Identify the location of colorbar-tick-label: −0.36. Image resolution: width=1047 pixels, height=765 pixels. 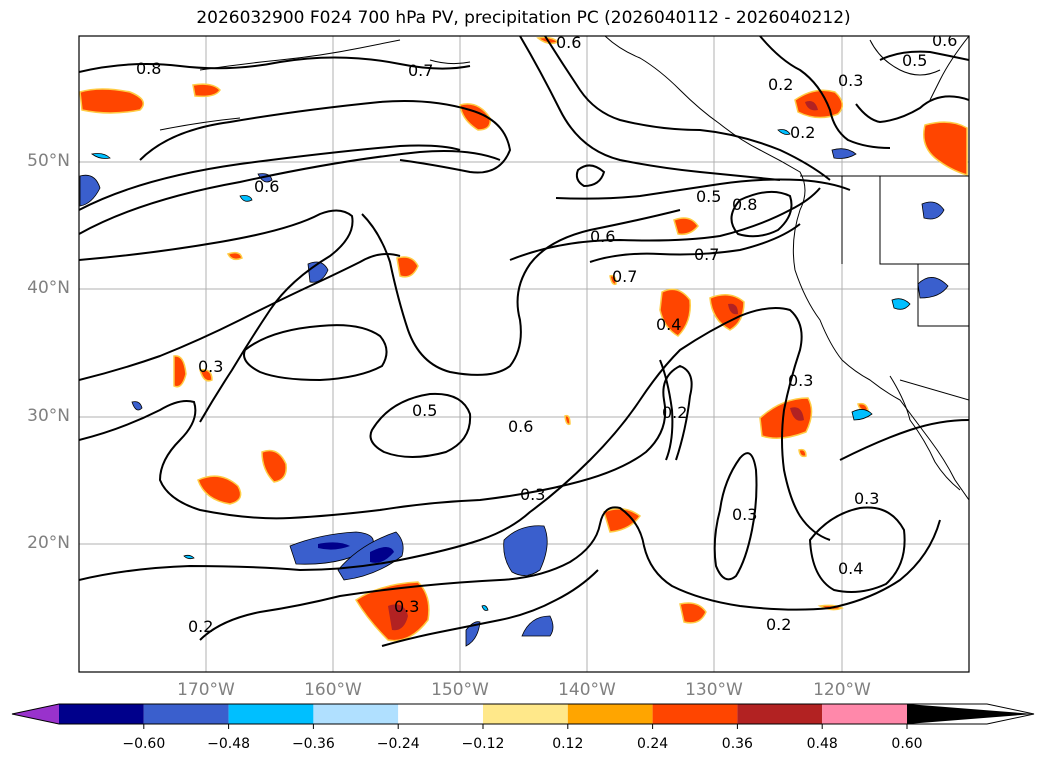
(313, 744).